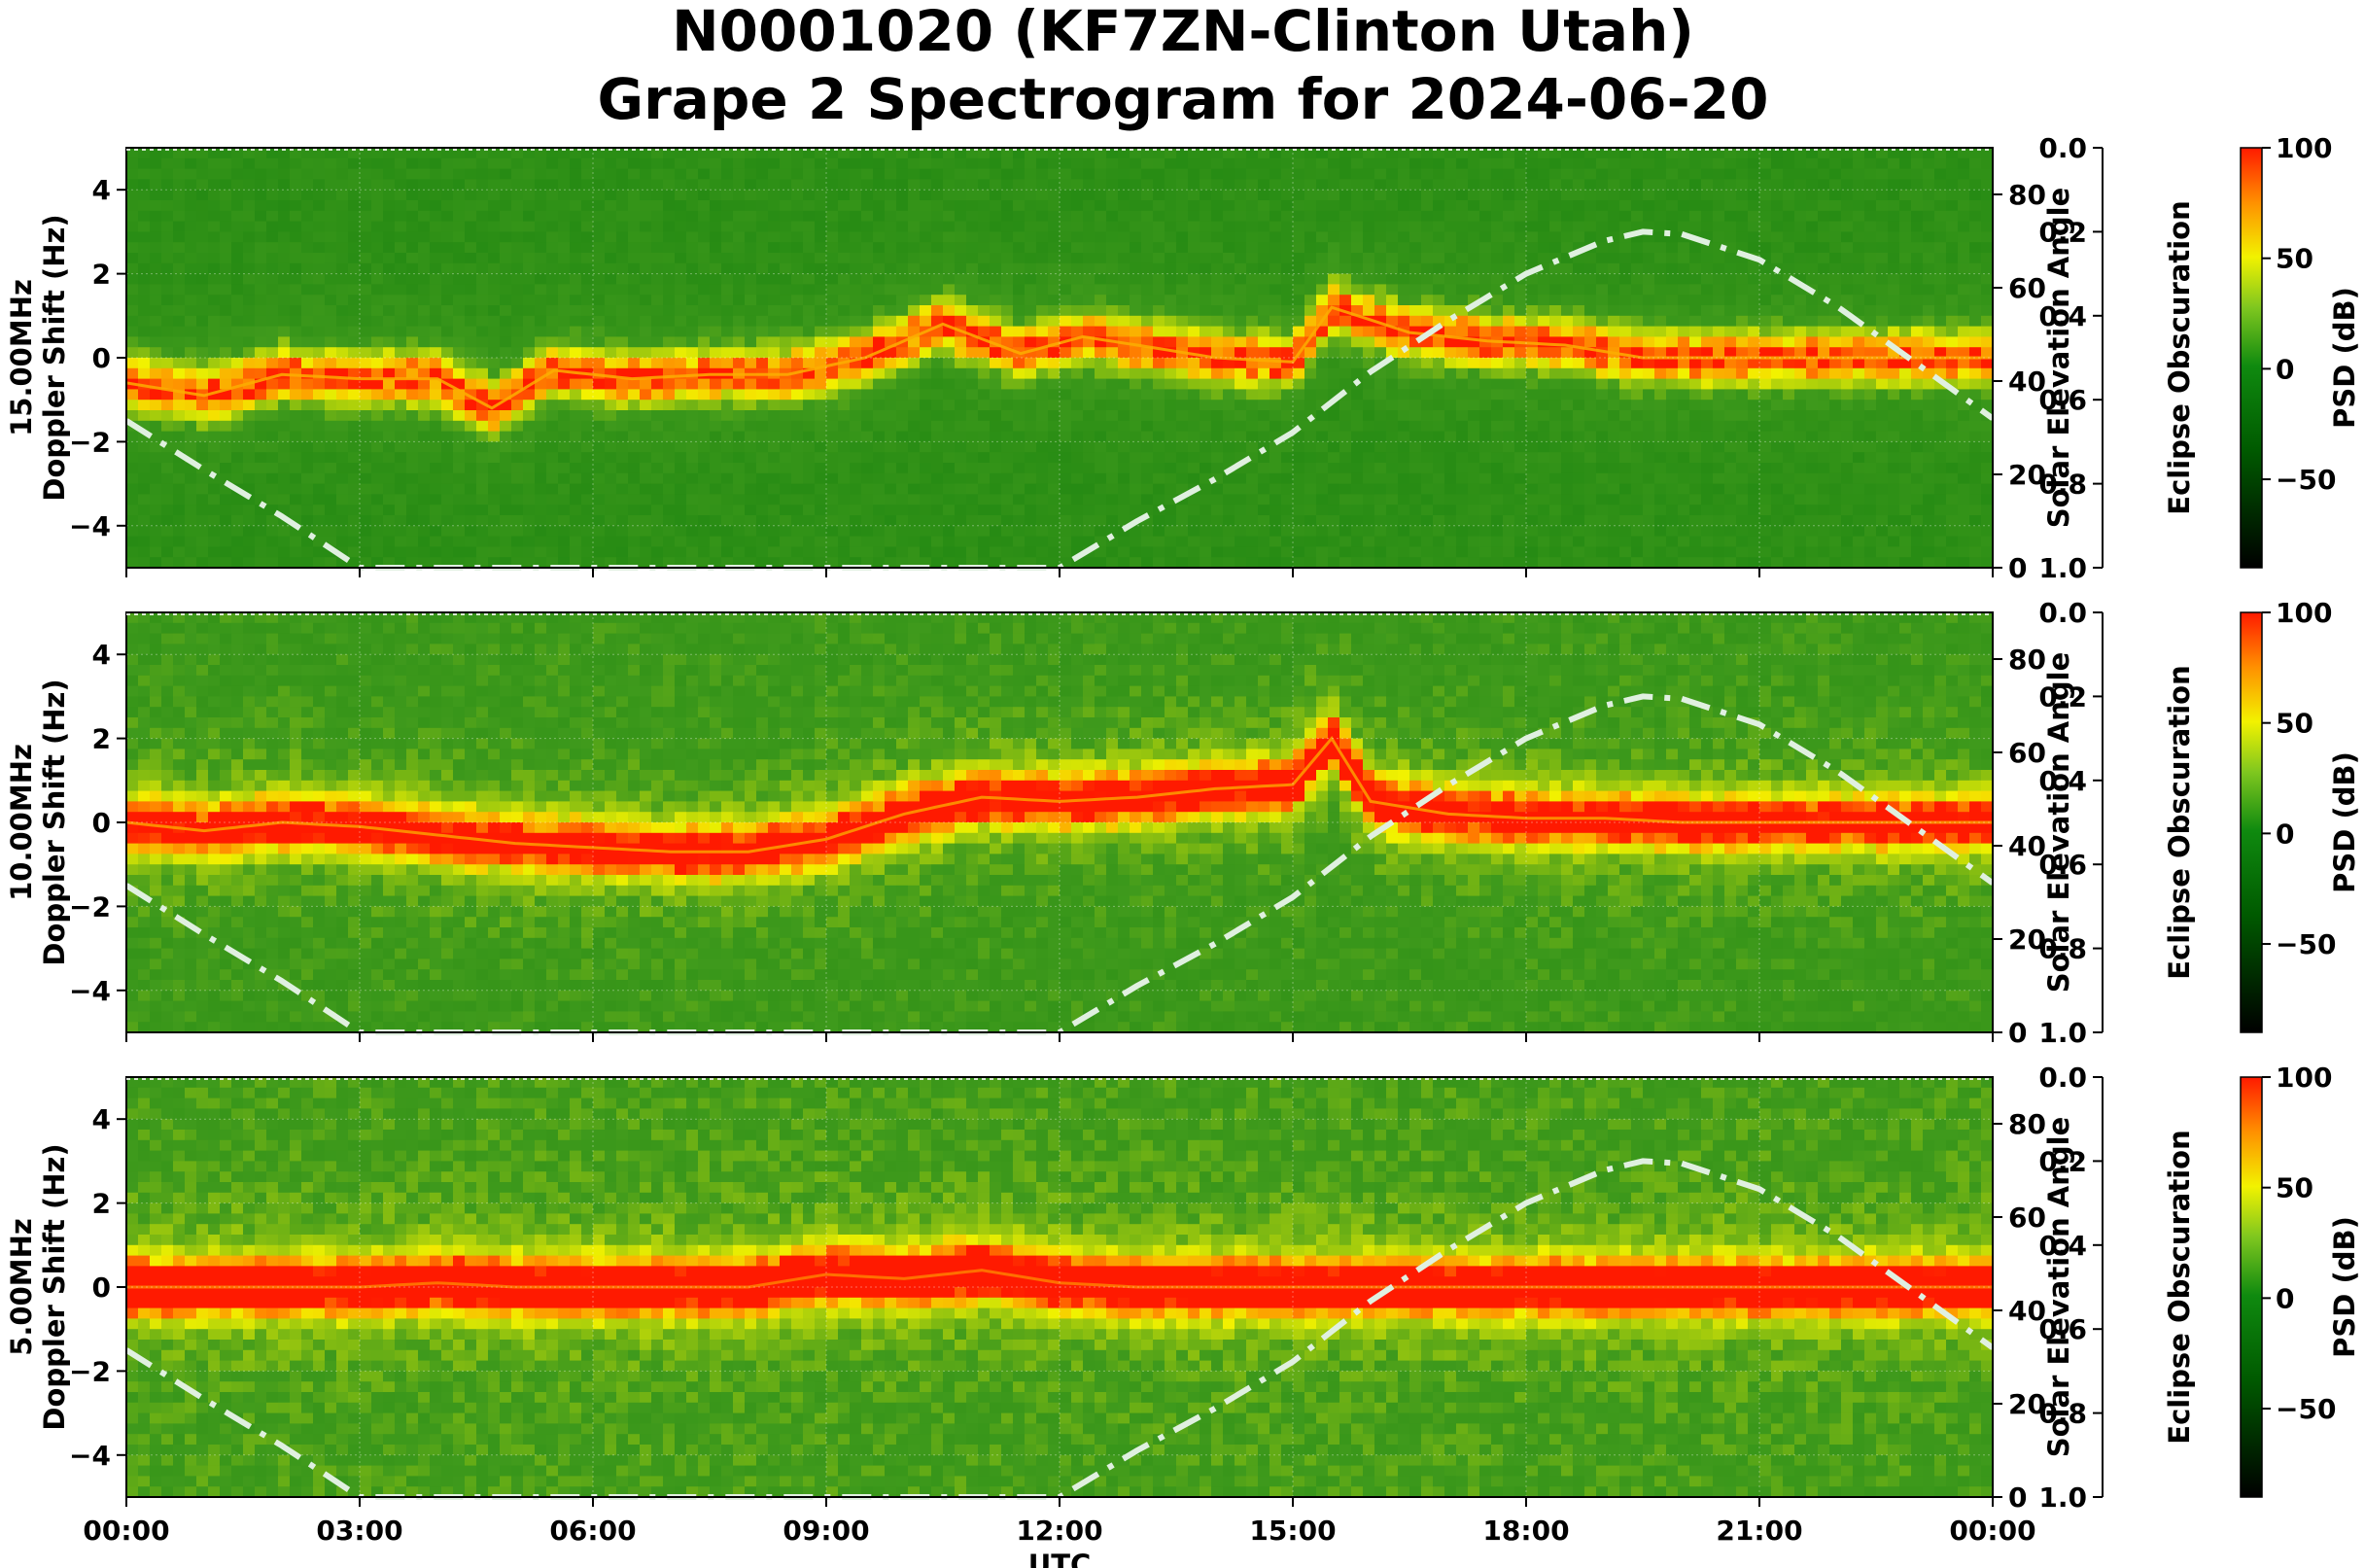  Describe the element at coordinates (1060, 1558) in the screenshot. I see `x-axis-label: UTC` at that location.